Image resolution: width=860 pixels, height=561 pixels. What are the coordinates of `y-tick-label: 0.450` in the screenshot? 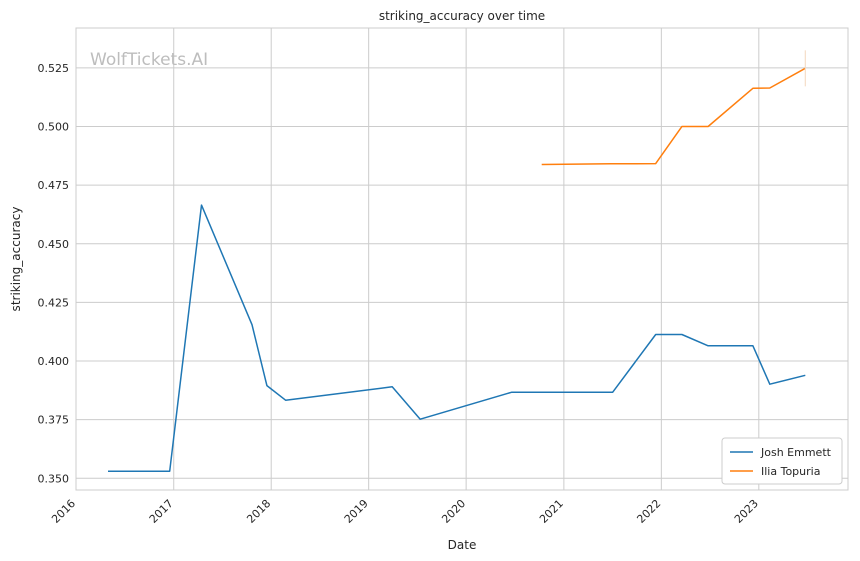 It's located at (54, 244).